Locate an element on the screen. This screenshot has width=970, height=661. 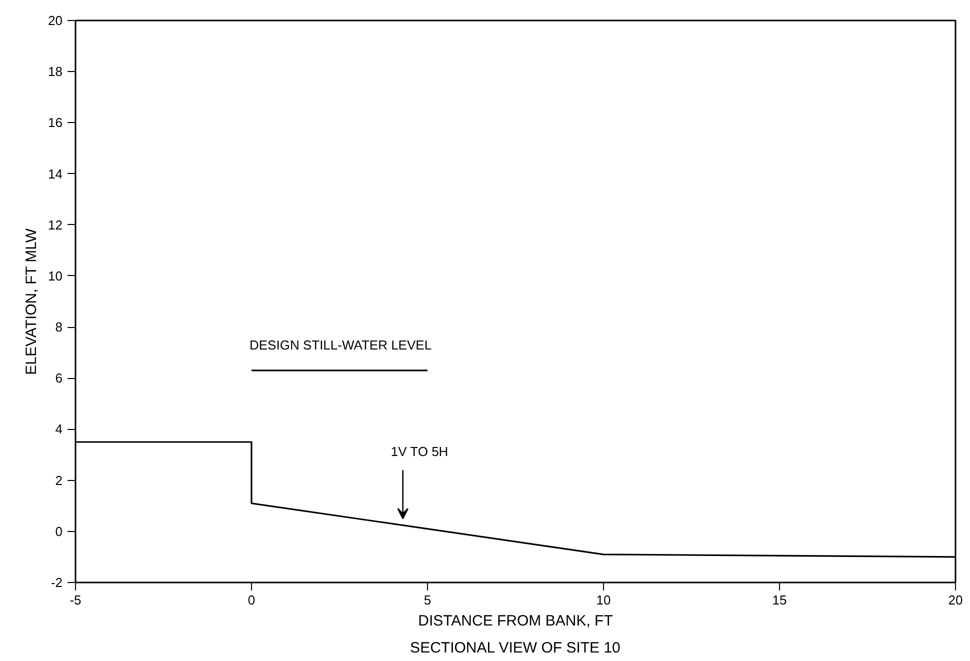
y-tick-label: 14 is located at coordinates (55, 174).